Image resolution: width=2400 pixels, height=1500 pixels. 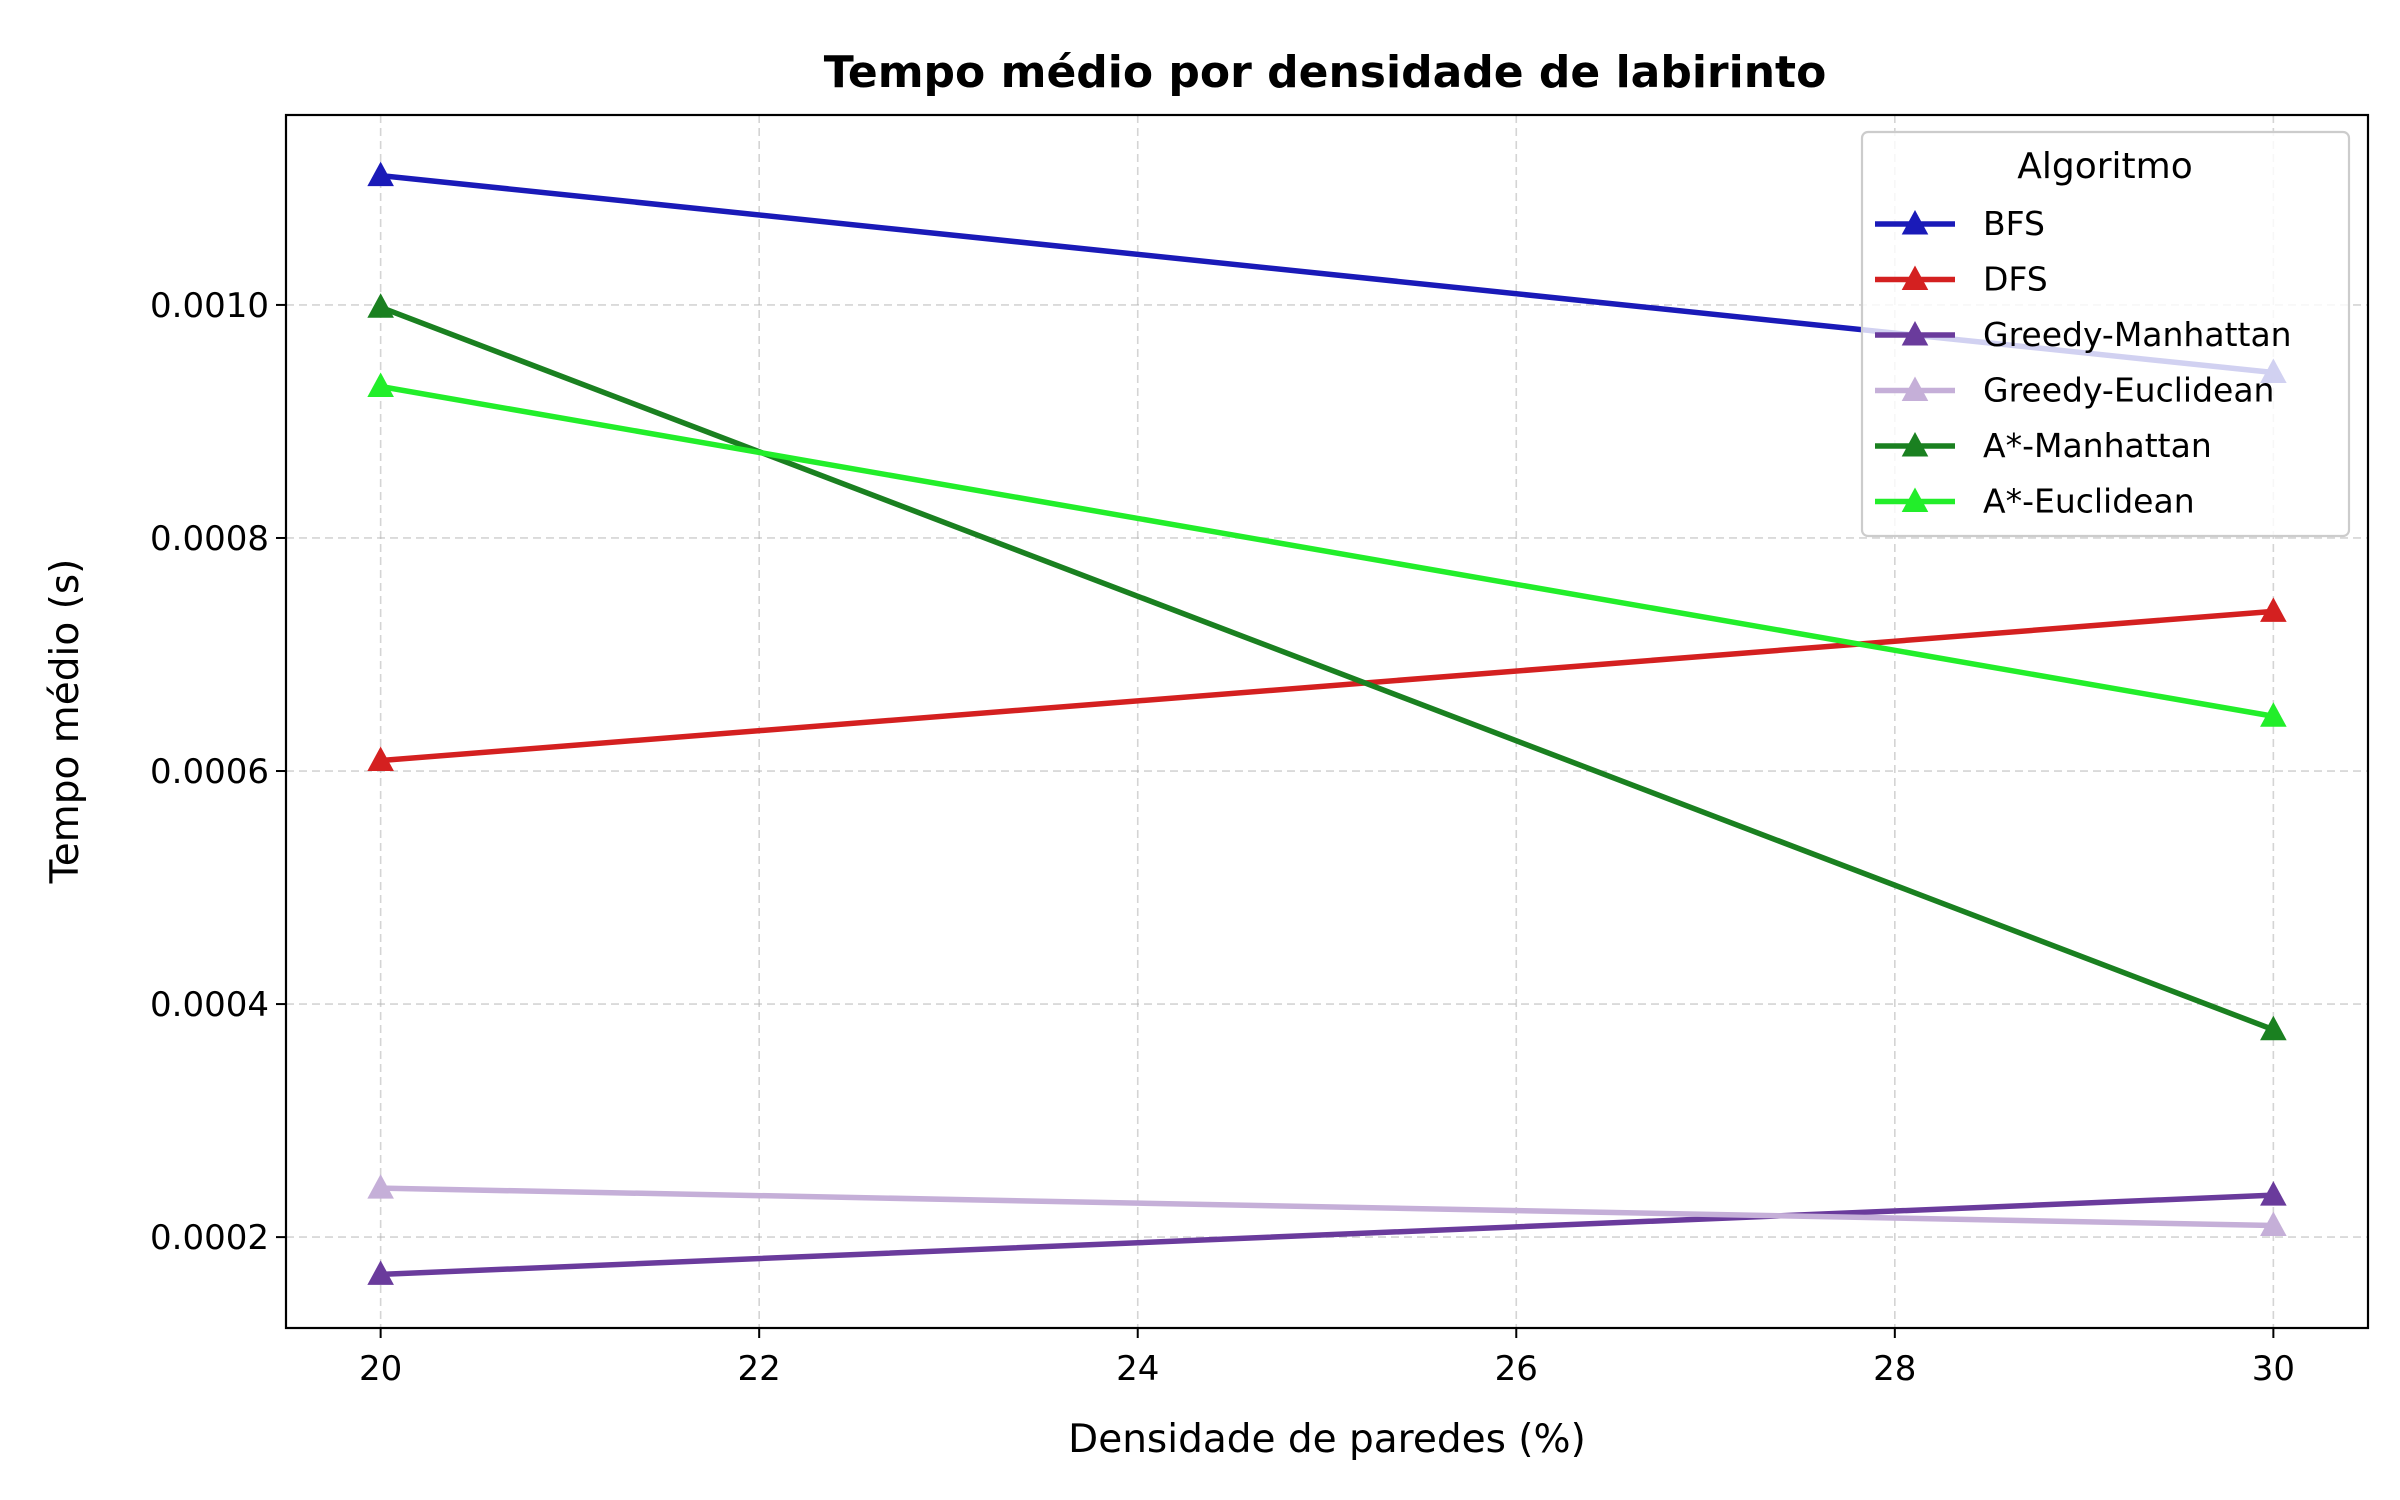 What do you see at coordinates (65, 722) in the screenshot?
I see `y-axis-label: Tempo médio (s)` at bounding box center [65, 722].